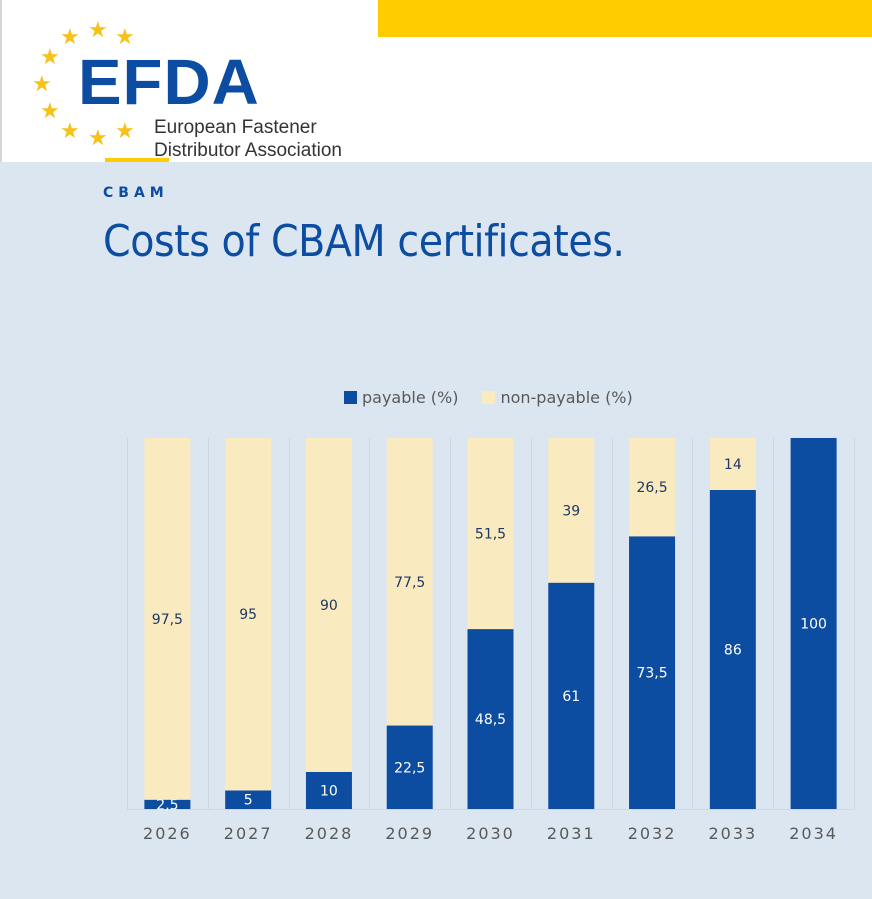 The height and width of the screenshot is (899, 872). I want to click on bar-payable-2033, so click(732, 649).